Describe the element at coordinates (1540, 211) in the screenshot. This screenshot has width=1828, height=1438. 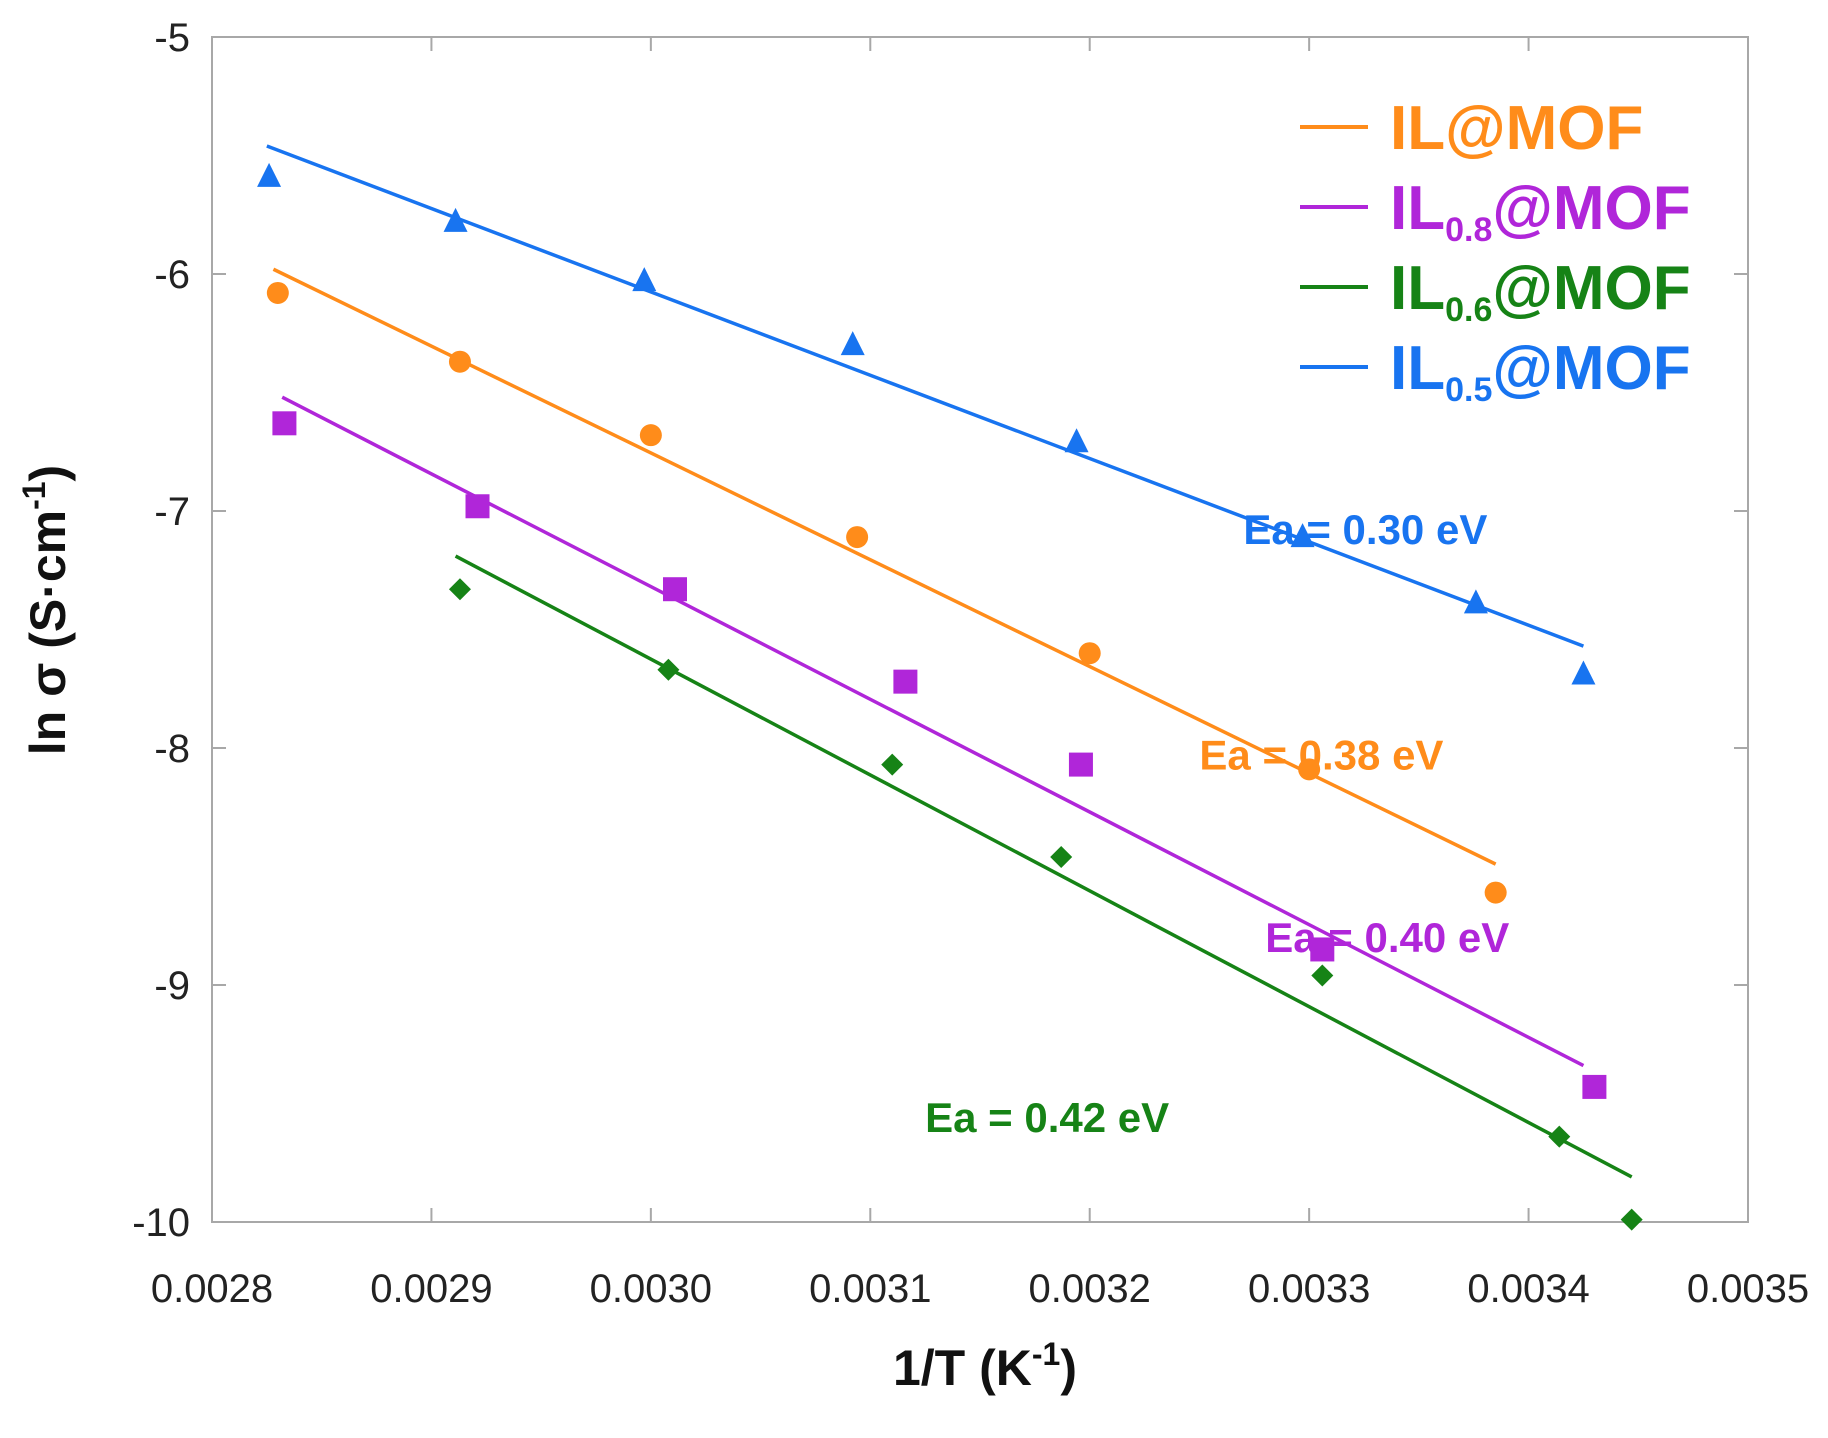
I see `legend-label: IL0.8@MOF` at that location.